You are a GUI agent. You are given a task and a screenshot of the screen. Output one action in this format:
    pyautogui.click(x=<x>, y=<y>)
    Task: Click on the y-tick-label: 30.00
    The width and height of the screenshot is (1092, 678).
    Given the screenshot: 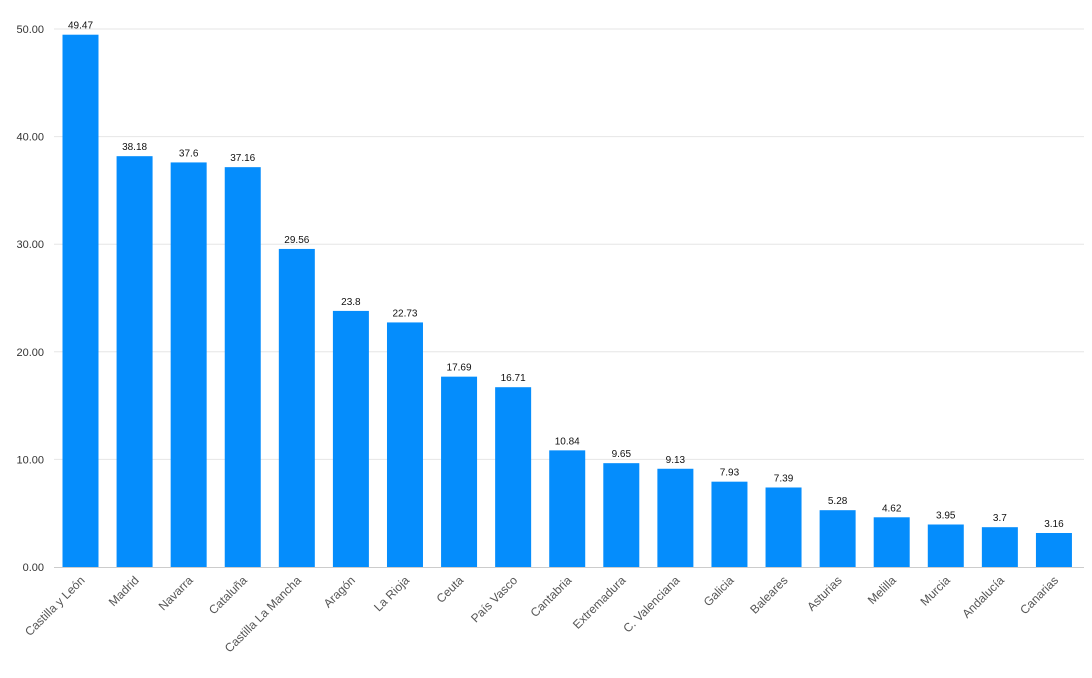 What is the action you would take?
    pyautogui.click(x=30, y=245)
    